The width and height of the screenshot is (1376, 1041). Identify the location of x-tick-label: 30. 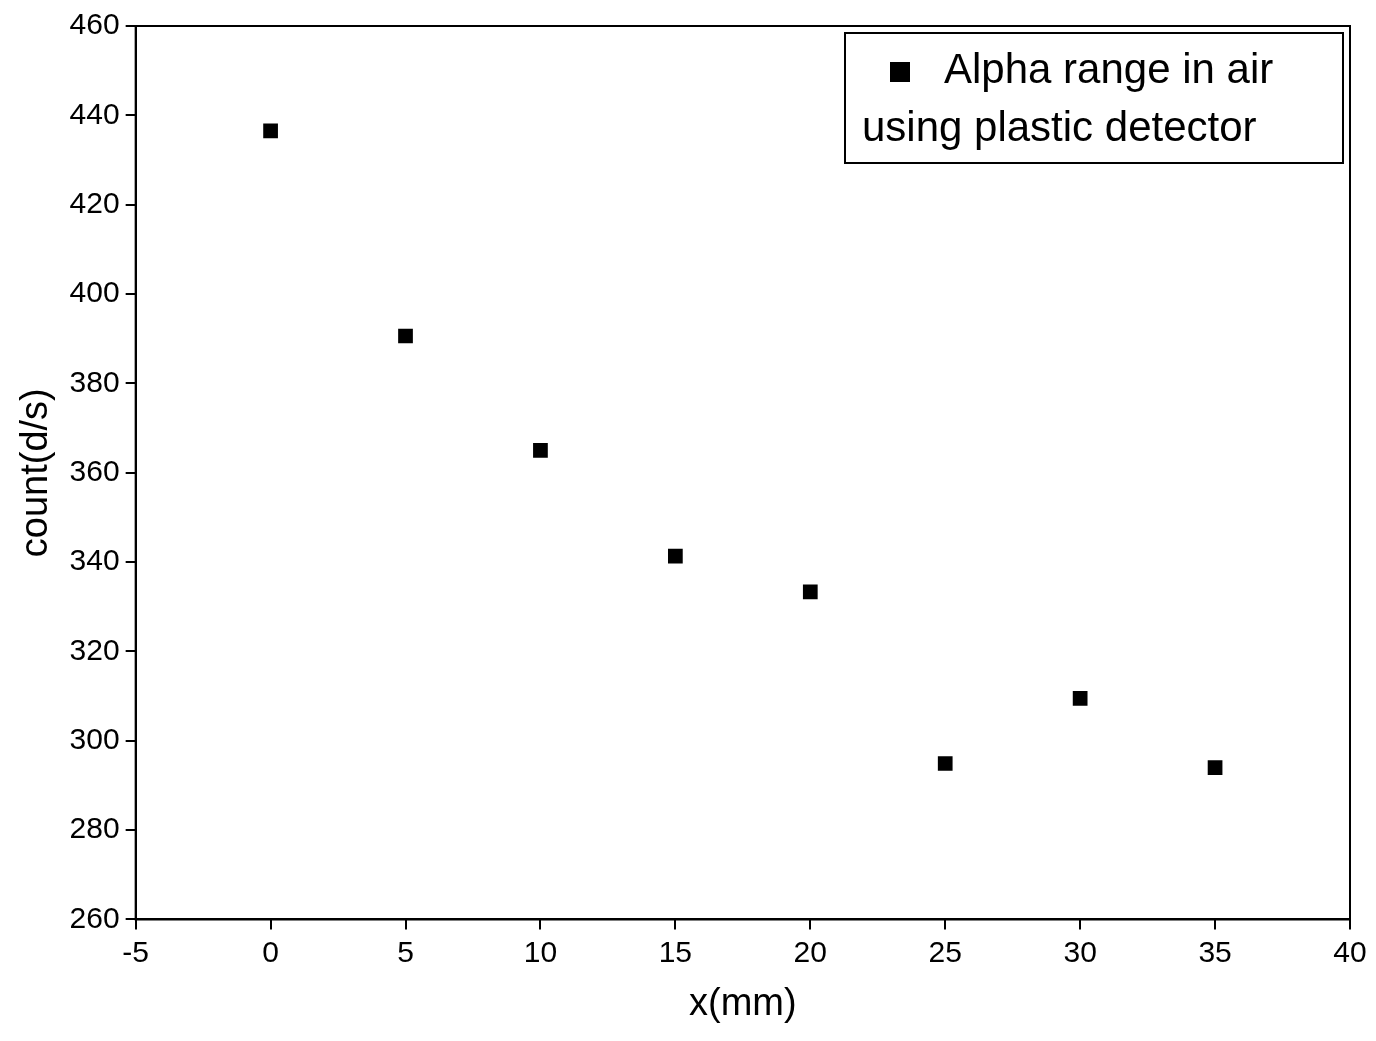
(1080, 951).